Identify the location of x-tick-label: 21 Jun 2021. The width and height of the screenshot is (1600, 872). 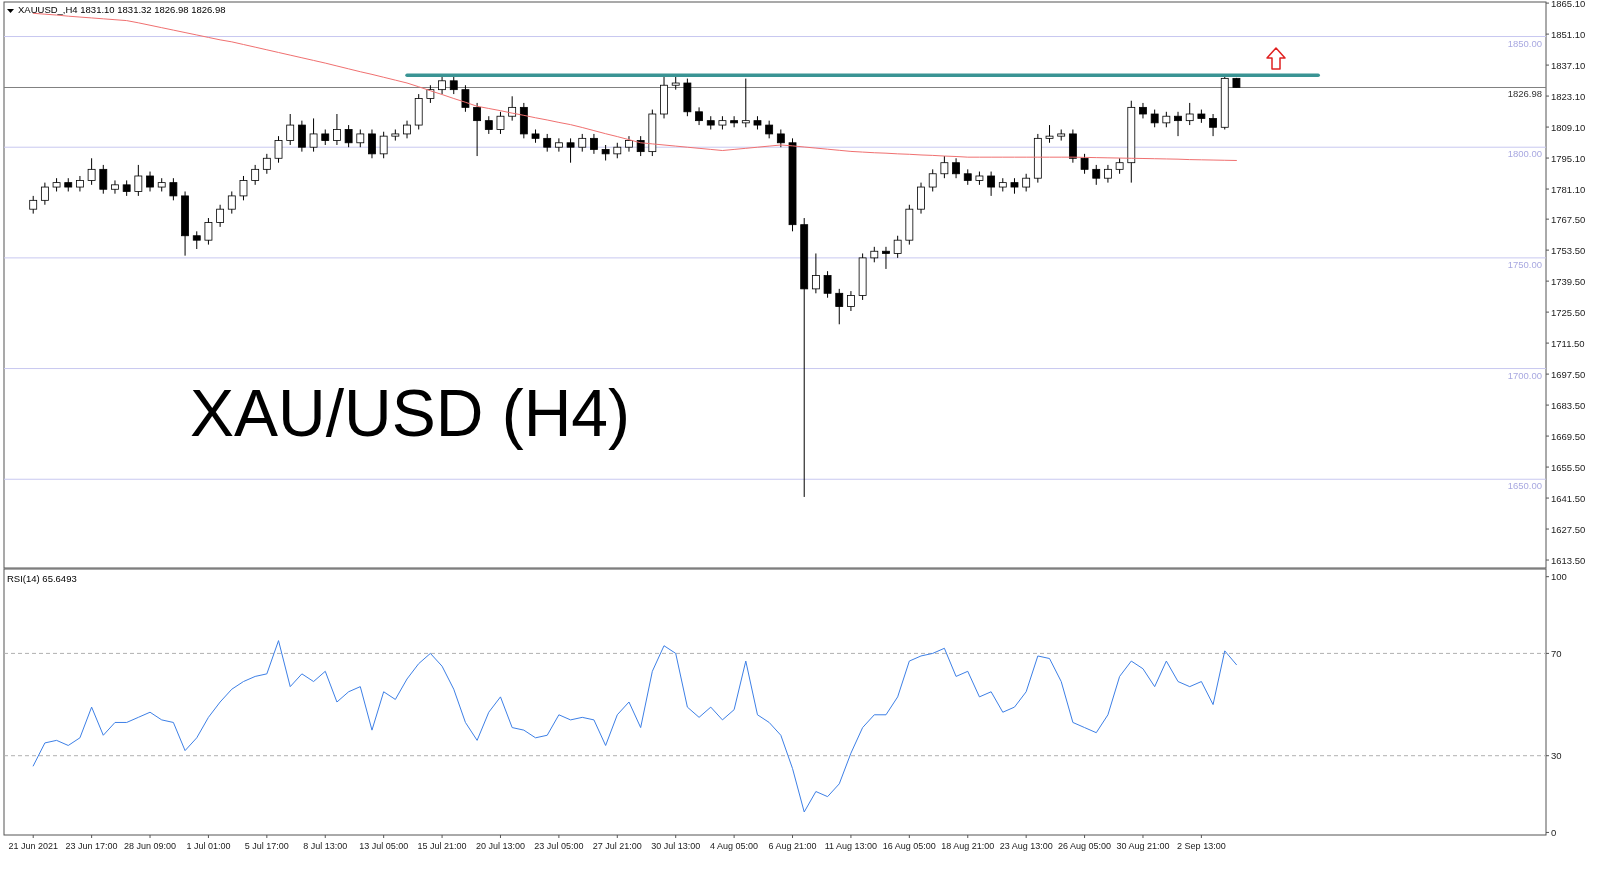
(33, 846).